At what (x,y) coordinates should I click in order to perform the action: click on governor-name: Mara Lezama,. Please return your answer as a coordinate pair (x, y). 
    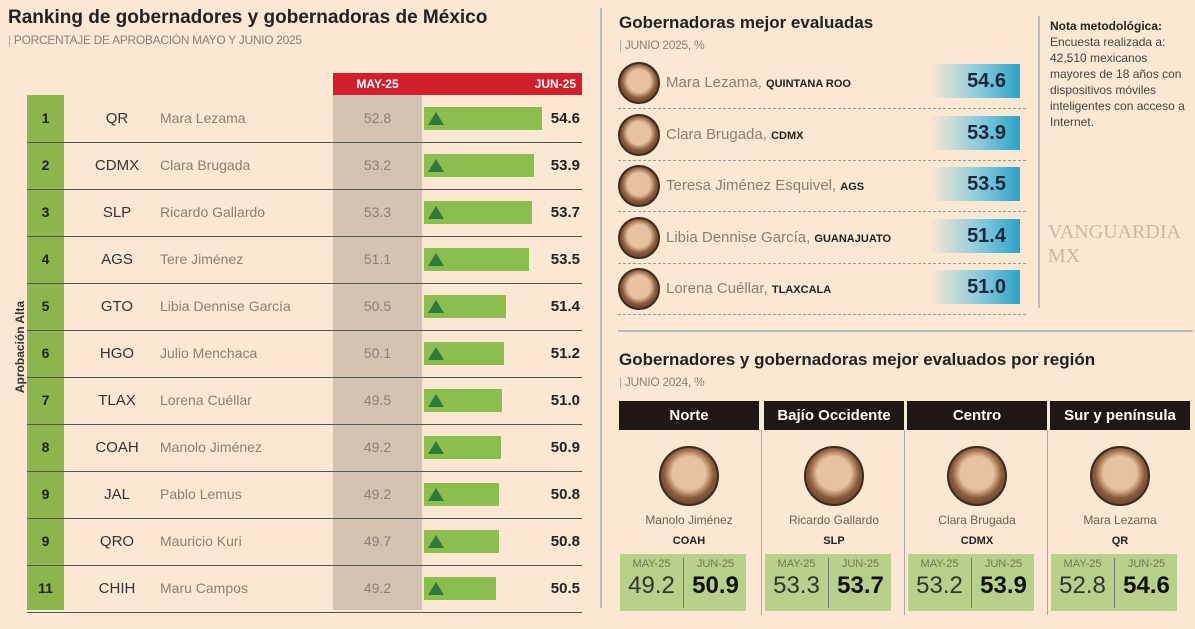
    Looking at the image, I should click on (714, 82).